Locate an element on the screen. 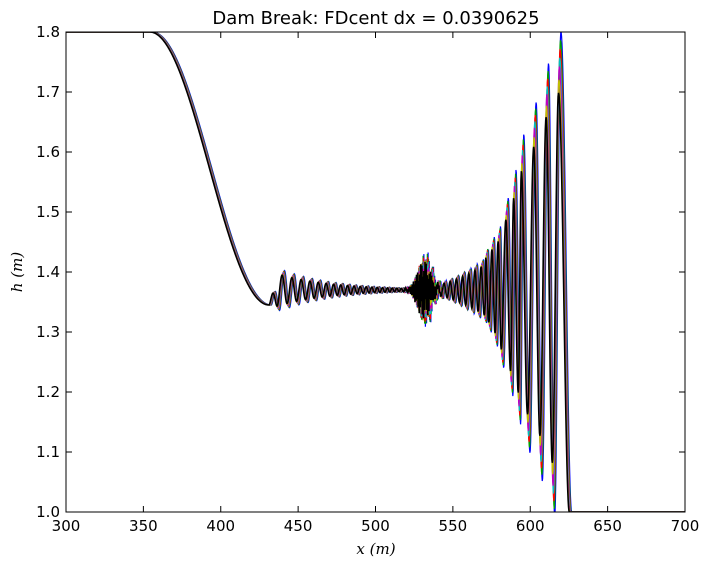 The image size is (709, 567). y-tick-label: 1.7 is located at coordinates (48, 92).